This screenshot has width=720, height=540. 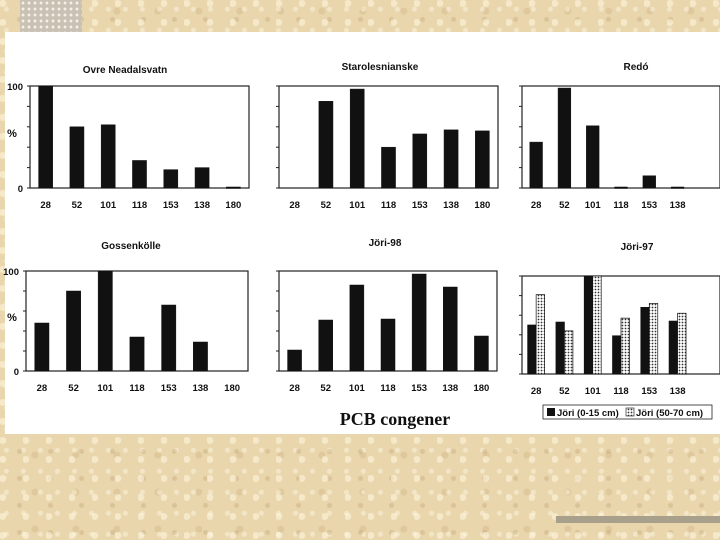 What do you see at coordinates (636, 67) in the screenshot?
I see `chart-title: Redó` at bounding box center [636, 67].